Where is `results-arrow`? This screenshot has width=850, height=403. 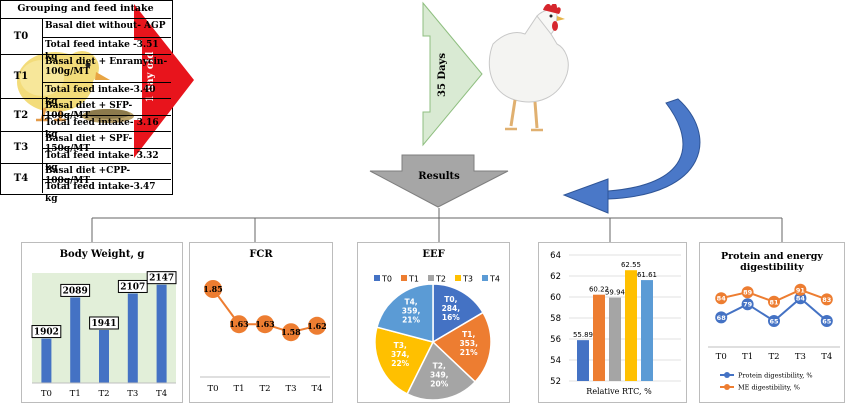
results-arrow is located at coordinates (439, 181).